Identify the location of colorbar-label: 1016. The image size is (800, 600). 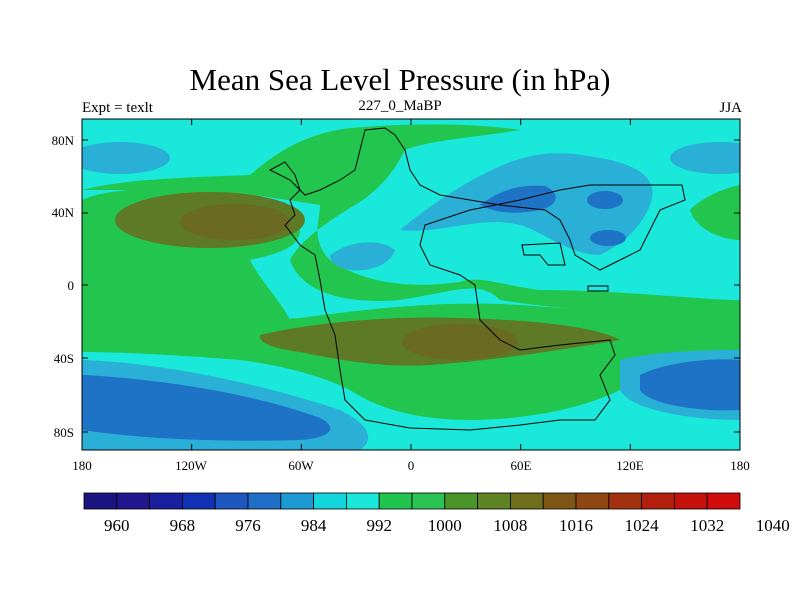
(576, 525).